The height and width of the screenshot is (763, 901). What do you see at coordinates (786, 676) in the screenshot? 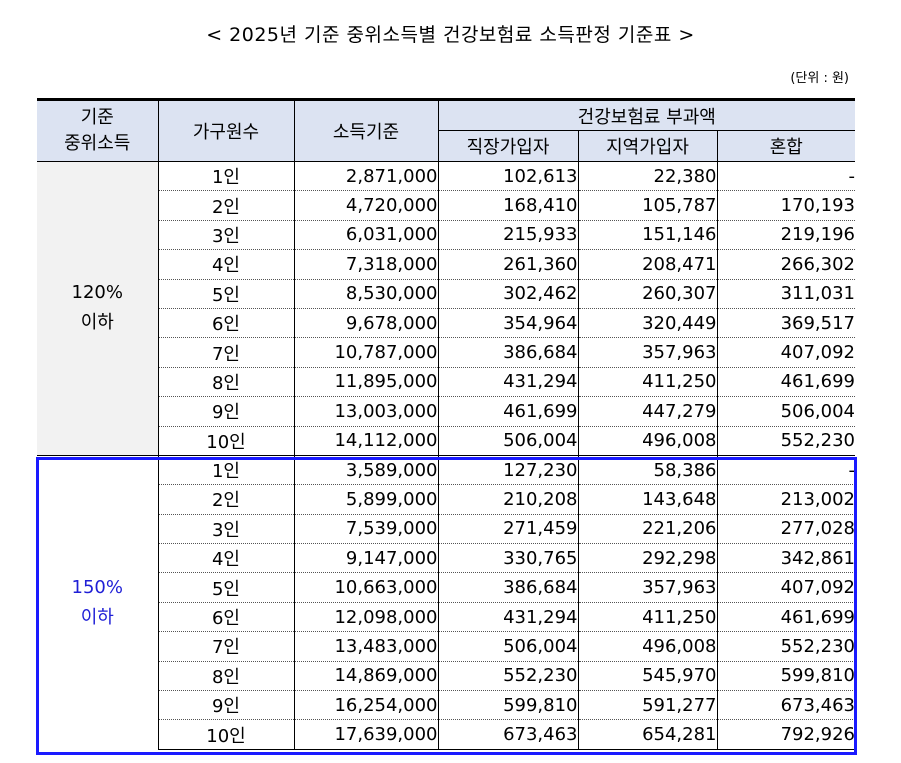
I see `mixed-cell: 599,810` at bounding box center [786, 676].